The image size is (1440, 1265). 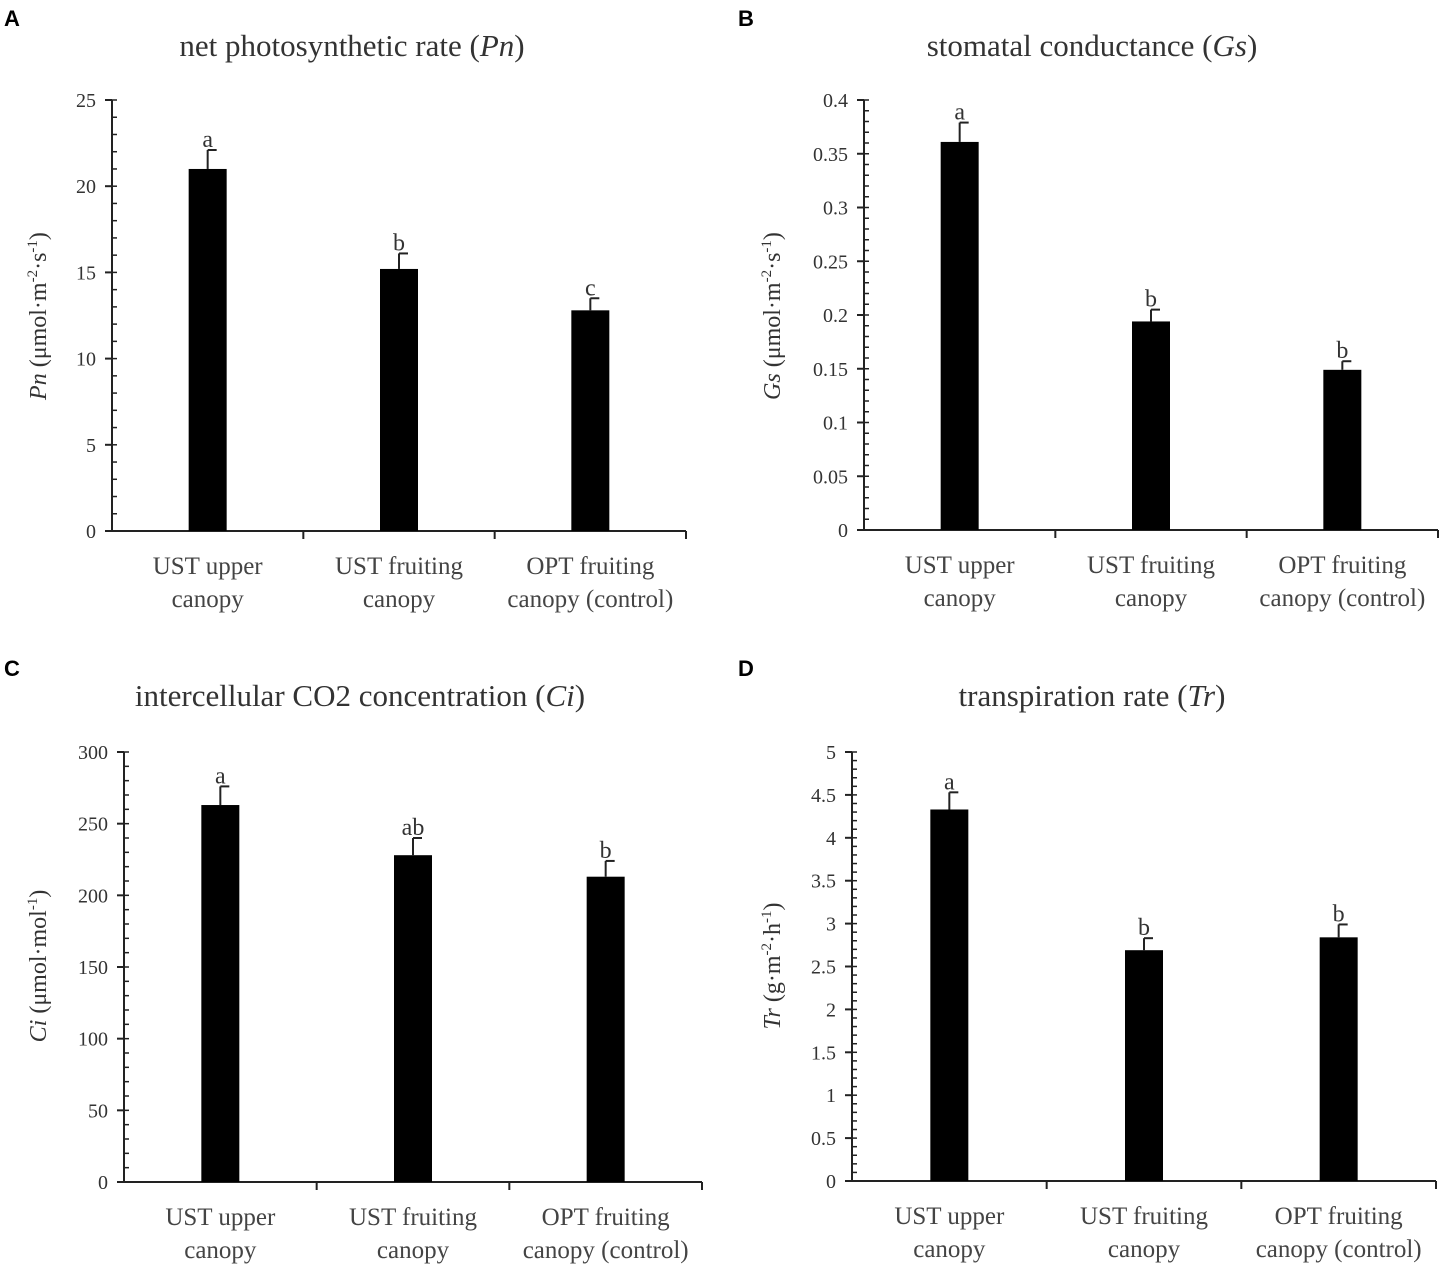 I want to click on x-category-label-line: UST upper, so click(x=949, y=1216).